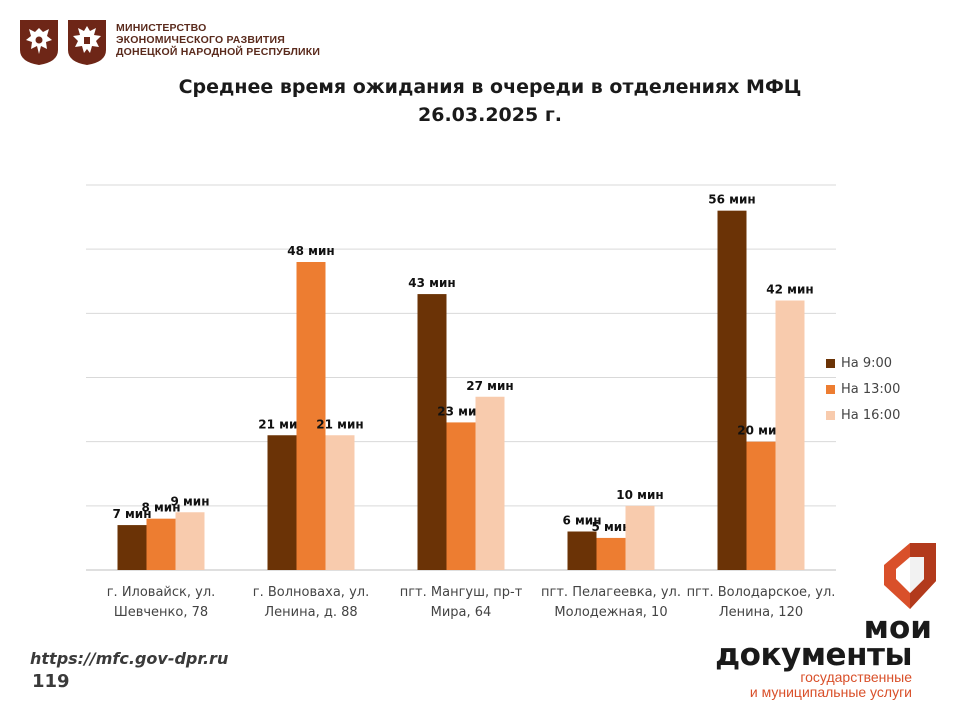 This screenshot has width=960, height=720. Describe the element at coordinates (311, 592) in the screenshot. I see `category-label: г. Волноваха, ул.` at that location.